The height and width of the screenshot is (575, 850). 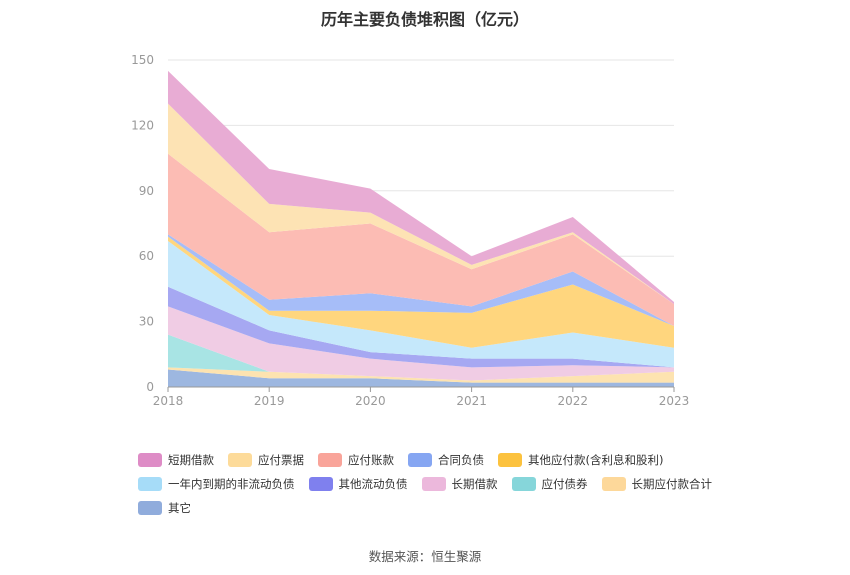 I want to click on legend-label: 应付债券, so click(x=564, y=484).